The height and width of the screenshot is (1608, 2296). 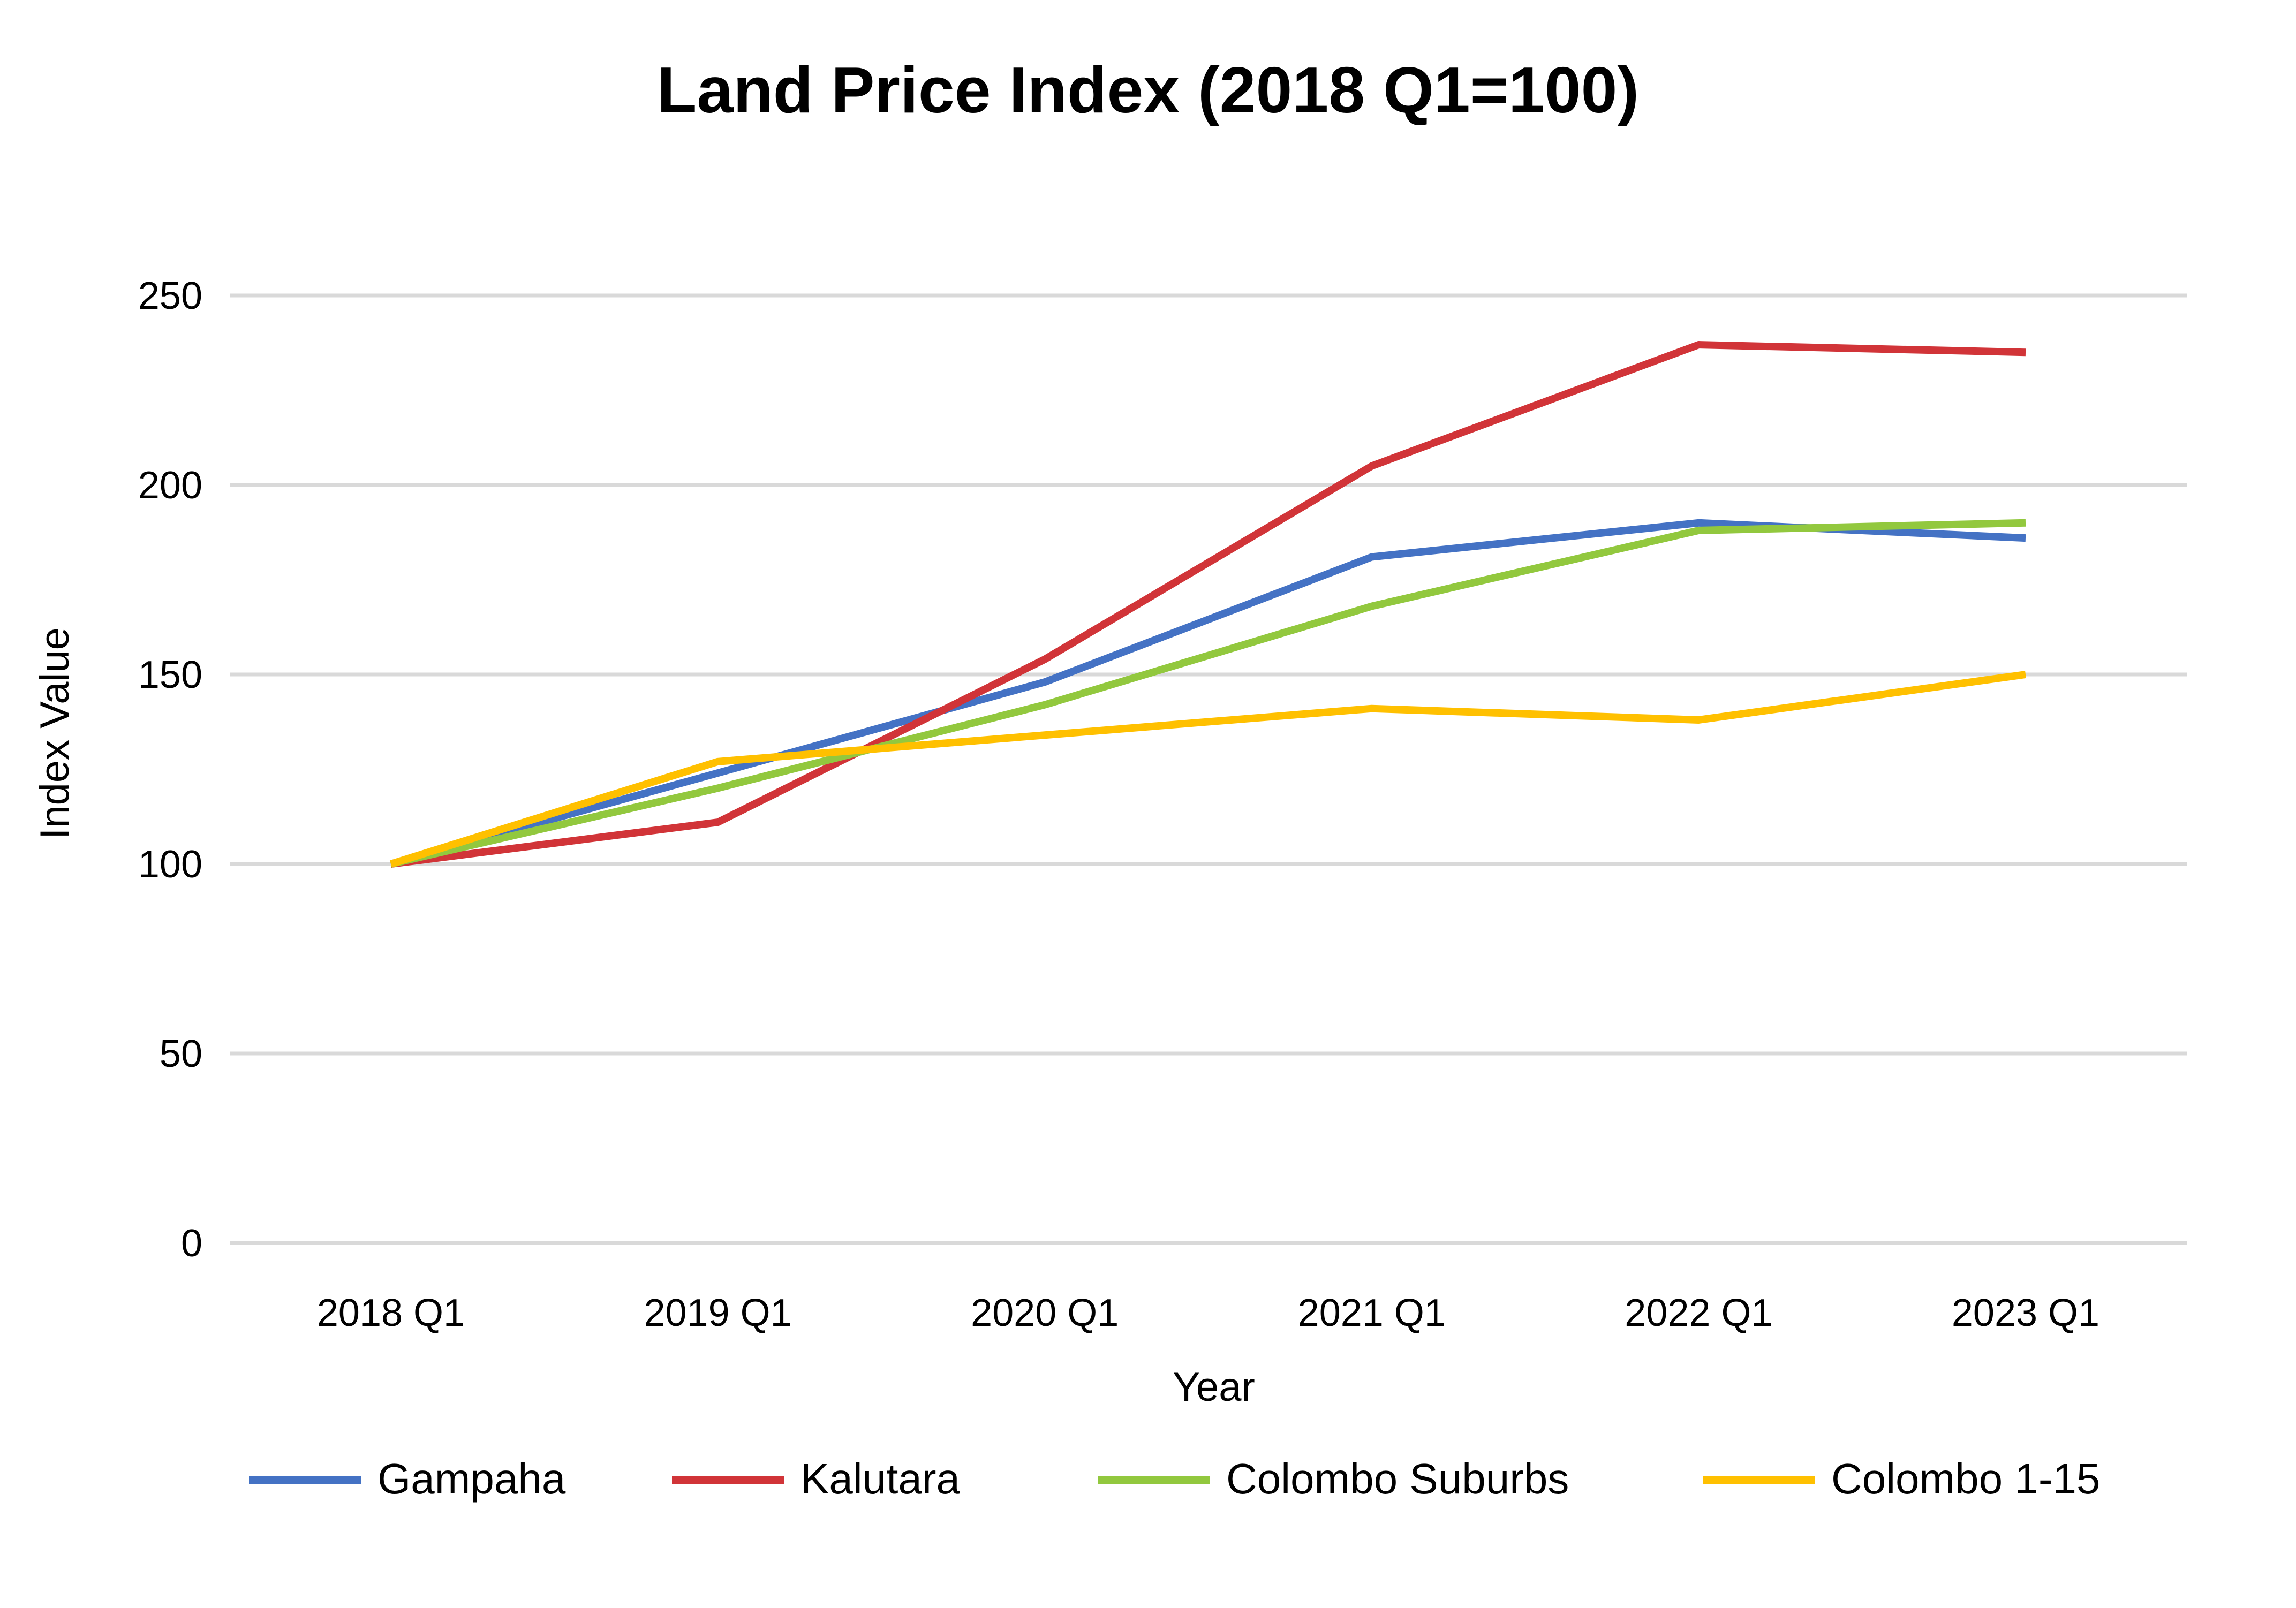 I want to click on x-tick-label: 2021 Q1, so click(x=1372, y=1313).